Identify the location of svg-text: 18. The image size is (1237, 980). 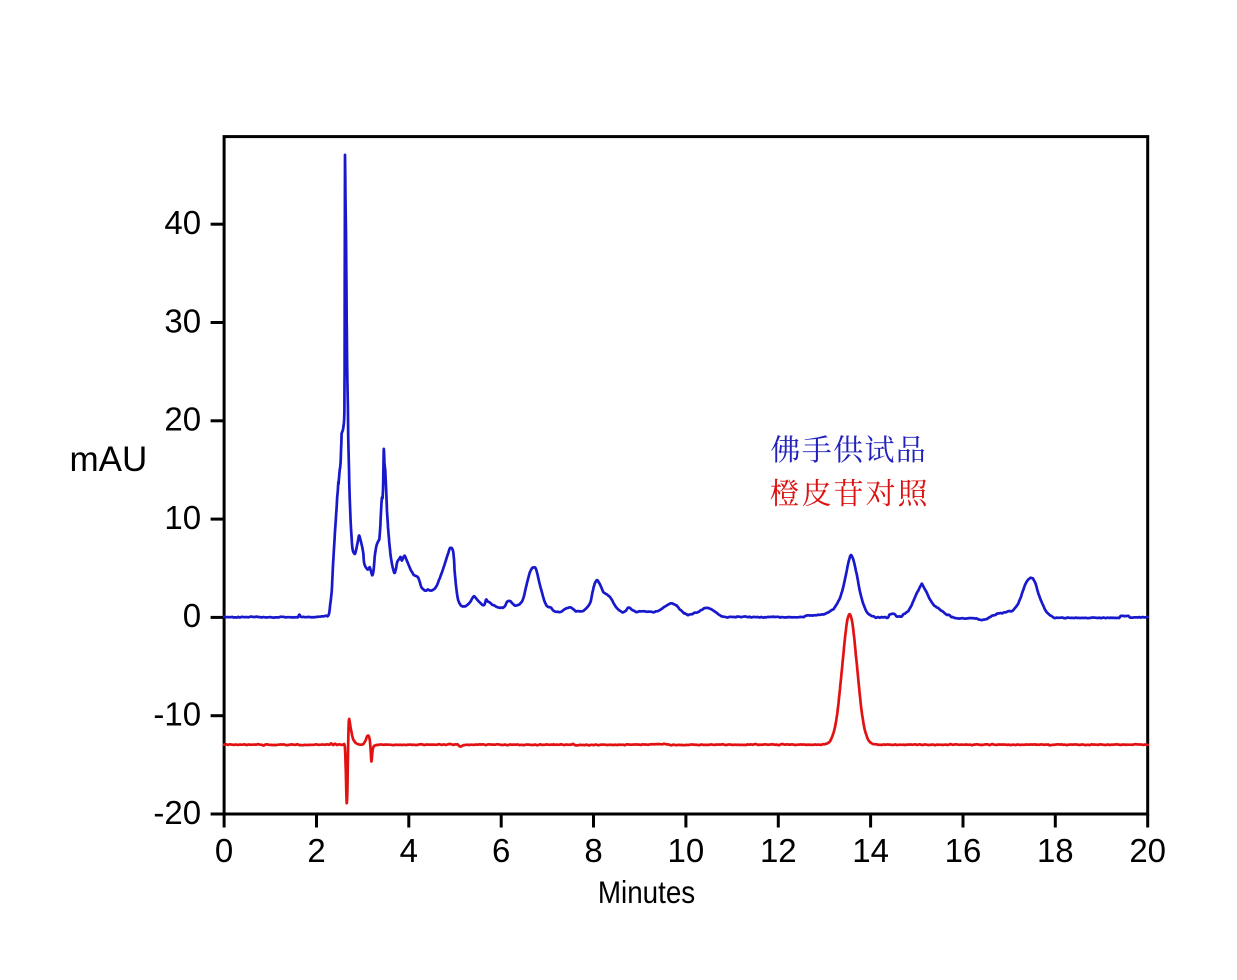
(1055, 850).